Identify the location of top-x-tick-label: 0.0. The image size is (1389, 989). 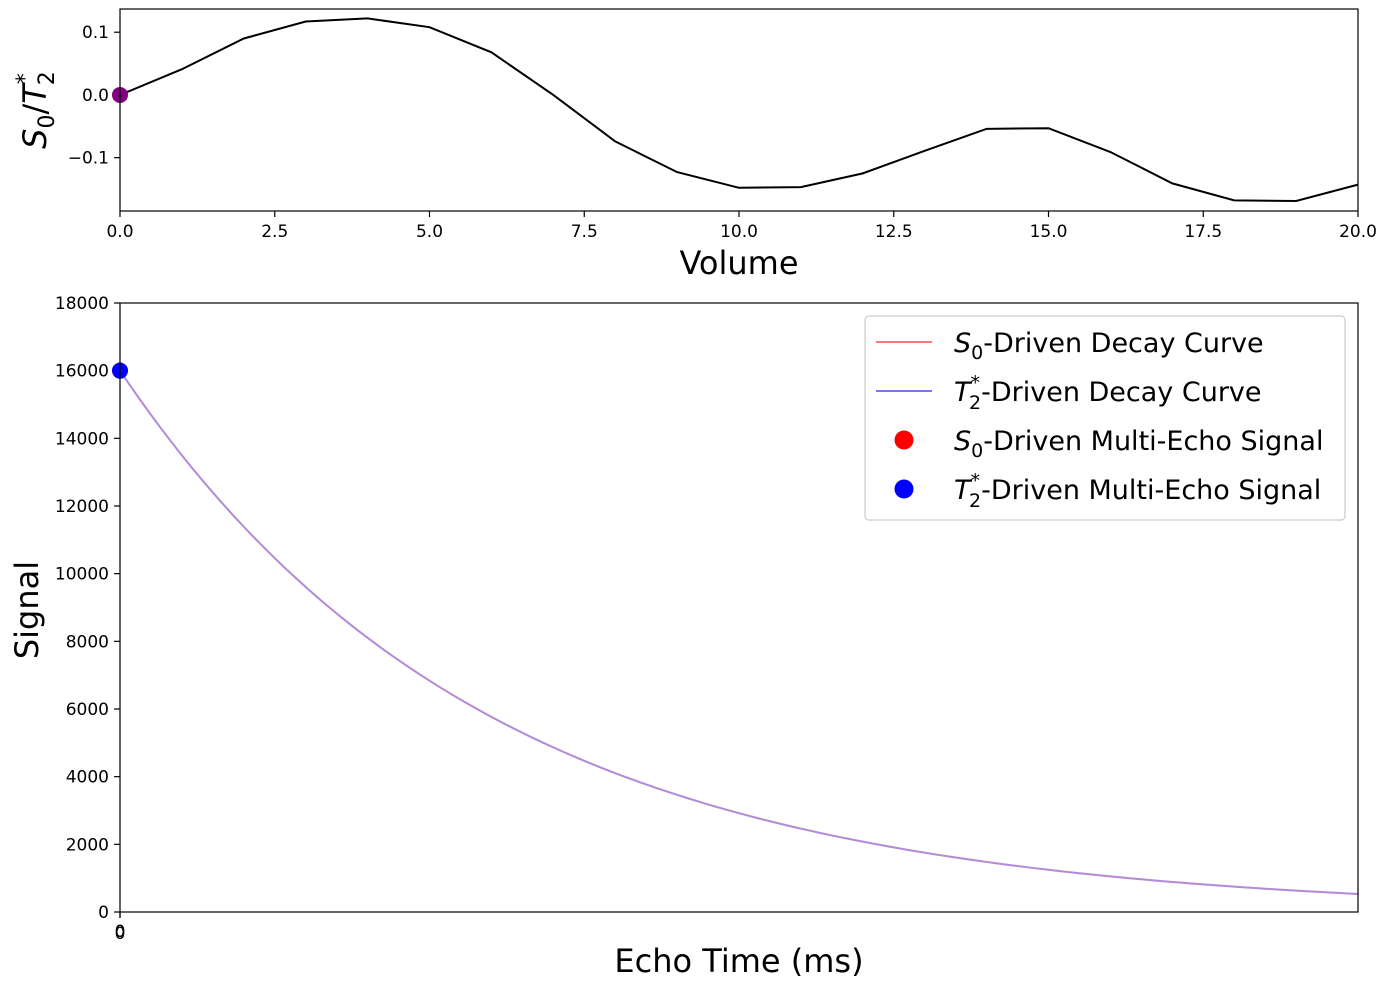
(119, 232).